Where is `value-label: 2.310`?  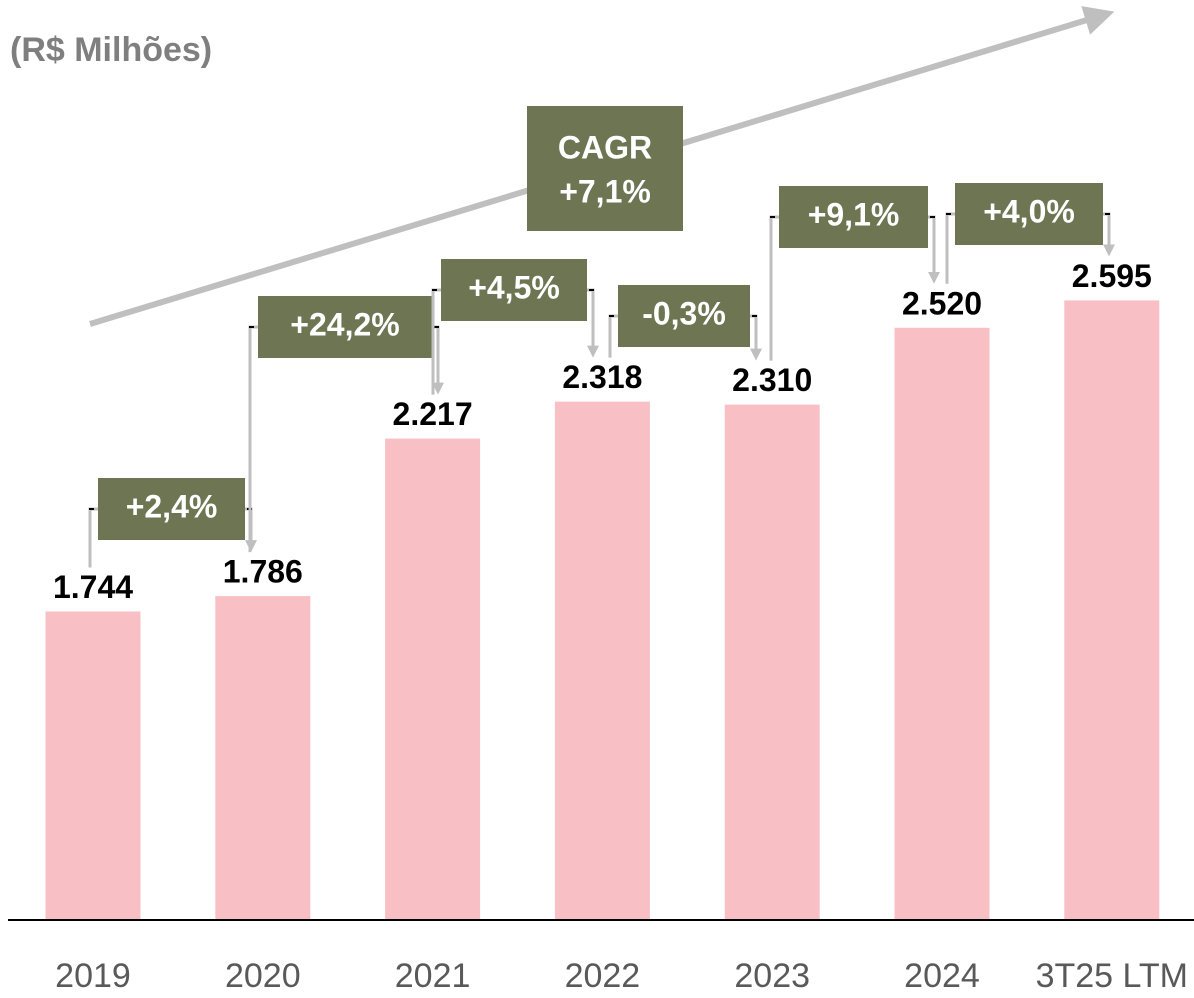 value-label: 2.310 is located at coordinates (772, 380).